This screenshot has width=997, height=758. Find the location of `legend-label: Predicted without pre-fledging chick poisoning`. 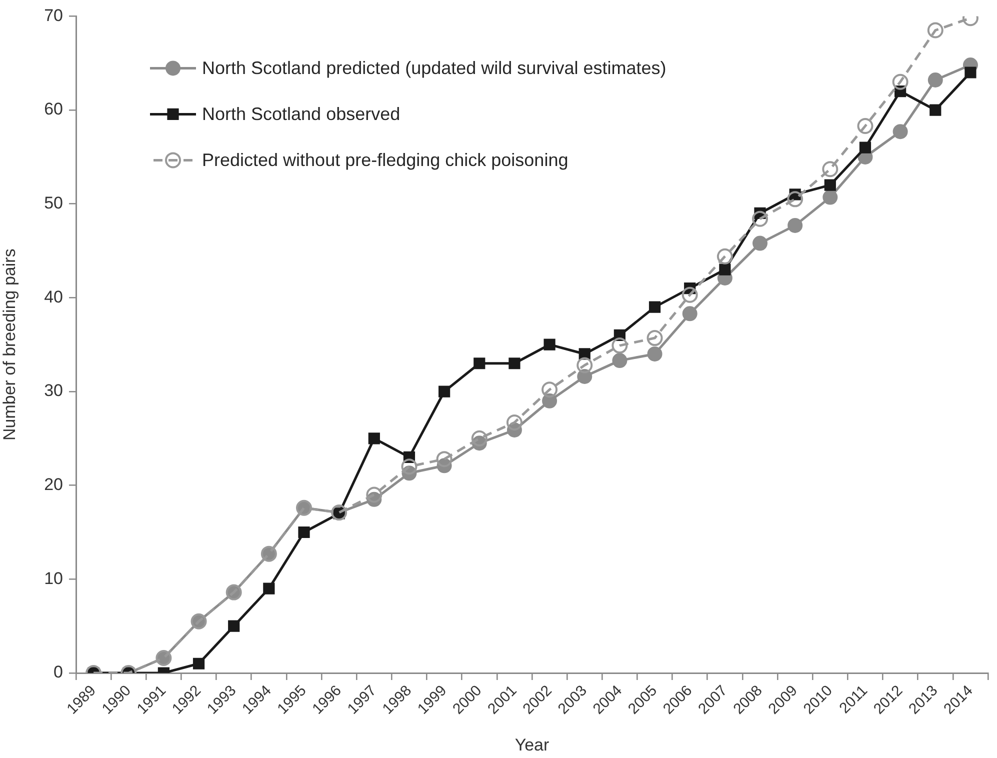

legend-label: Predicted without pre-fledging chick poisoning is located at coordinates (385, 160).